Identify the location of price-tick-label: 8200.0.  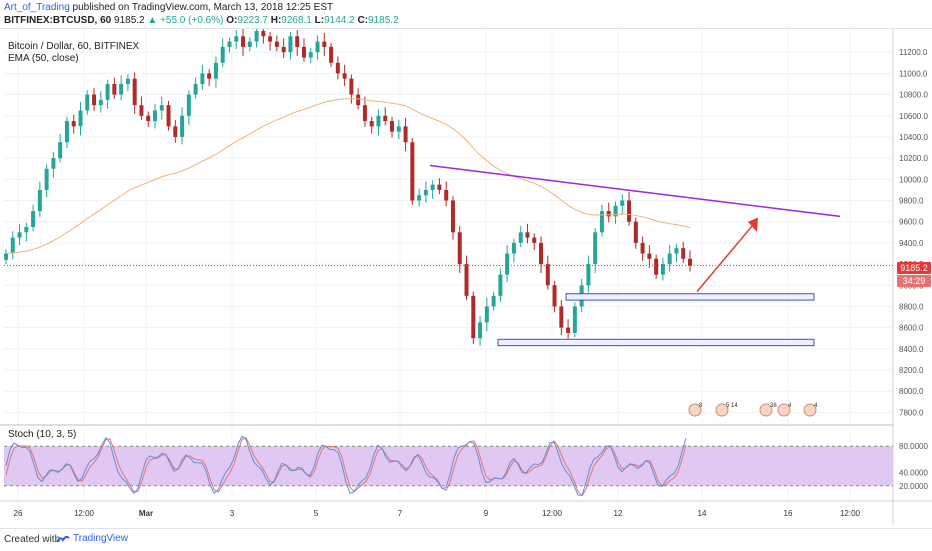
(911, 370).